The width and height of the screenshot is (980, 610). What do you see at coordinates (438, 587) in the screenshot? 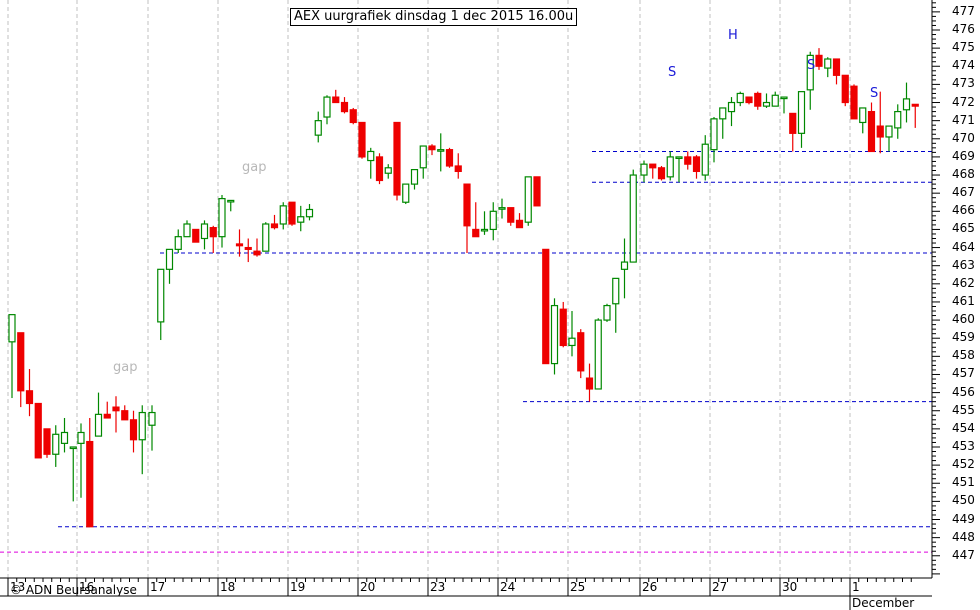
I see `x-tick-label: 23` at bounding box center [438, 587].